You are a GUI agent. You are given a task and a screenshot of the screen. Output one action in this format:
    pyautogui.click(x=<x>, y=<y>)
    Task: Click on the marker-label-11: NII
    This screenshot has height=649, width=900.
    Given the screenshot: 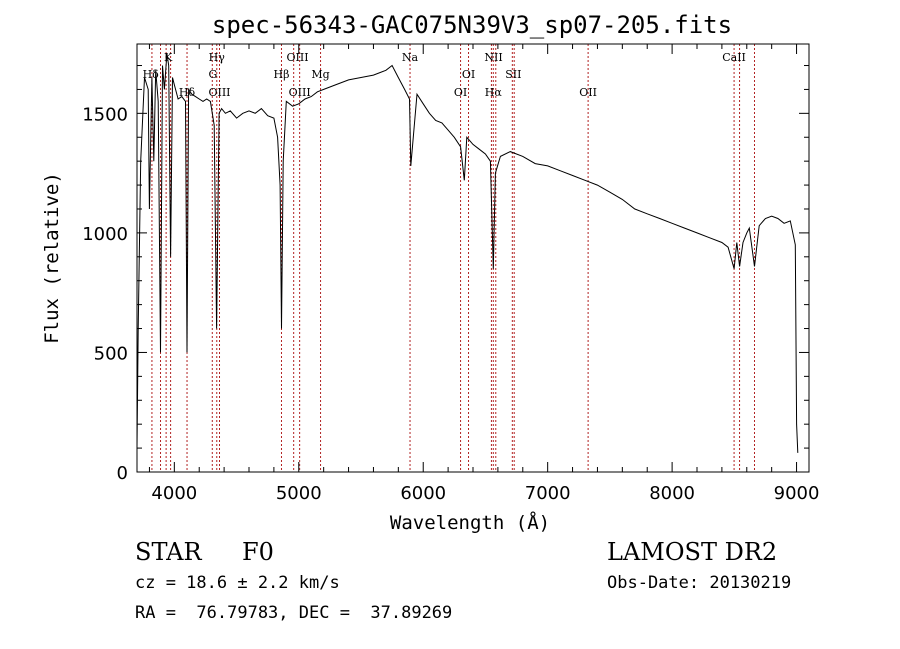 What is the action you would take?
    pyautogui.click(x=493, y=57)
    